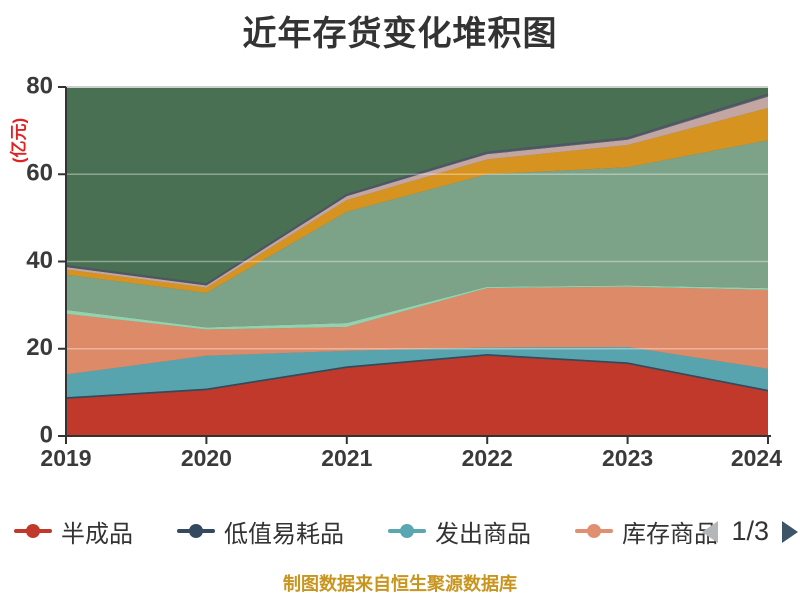 The image size is (800, 600). Describe the element at coordinates (65, 458) in the screenshot. I see `x-tick-label-2019: 2019` at that location.